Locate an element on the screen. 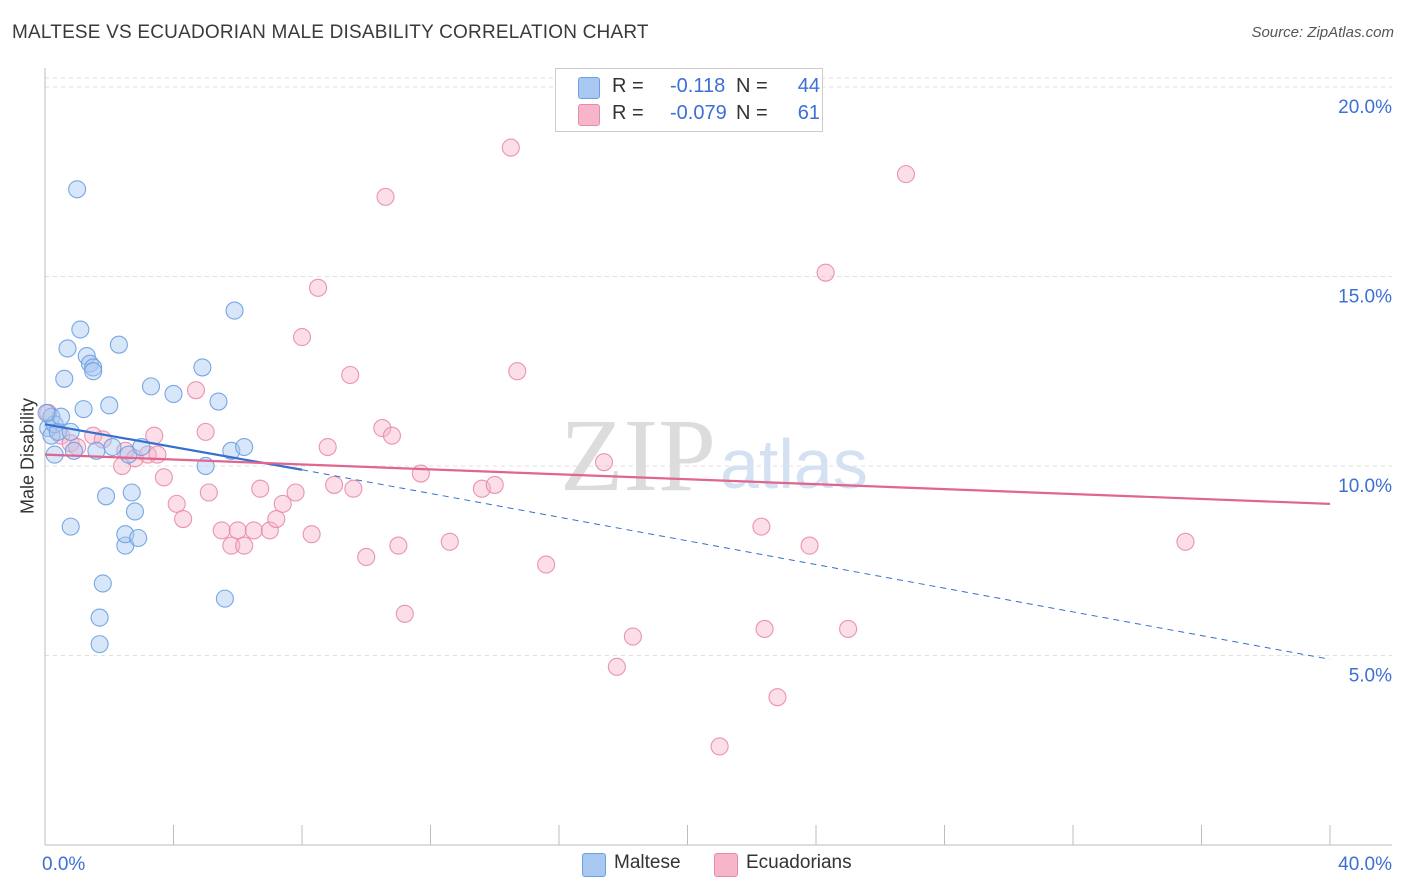  watermark-atlas: atlas is located at coordinates (794, 464).